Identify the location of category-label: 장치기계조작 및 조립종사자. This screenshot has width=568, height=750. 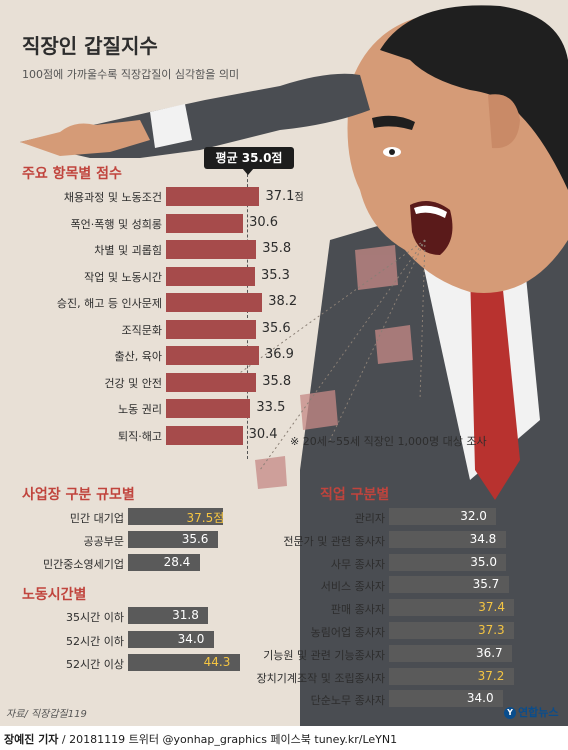
(320, 678).